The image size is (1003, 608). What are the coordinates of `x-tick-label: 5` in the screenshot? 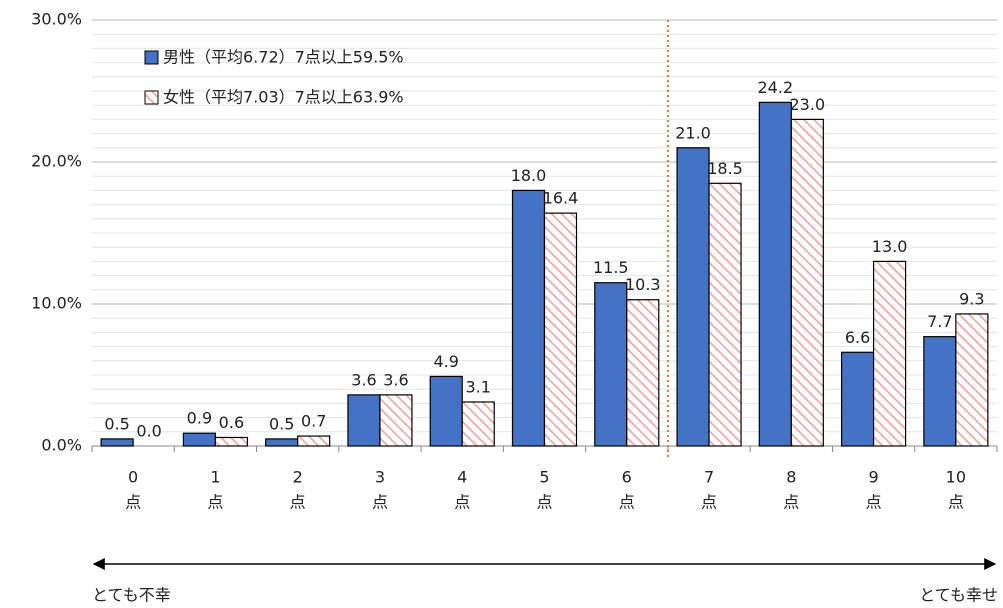 It's located at (544, 477).